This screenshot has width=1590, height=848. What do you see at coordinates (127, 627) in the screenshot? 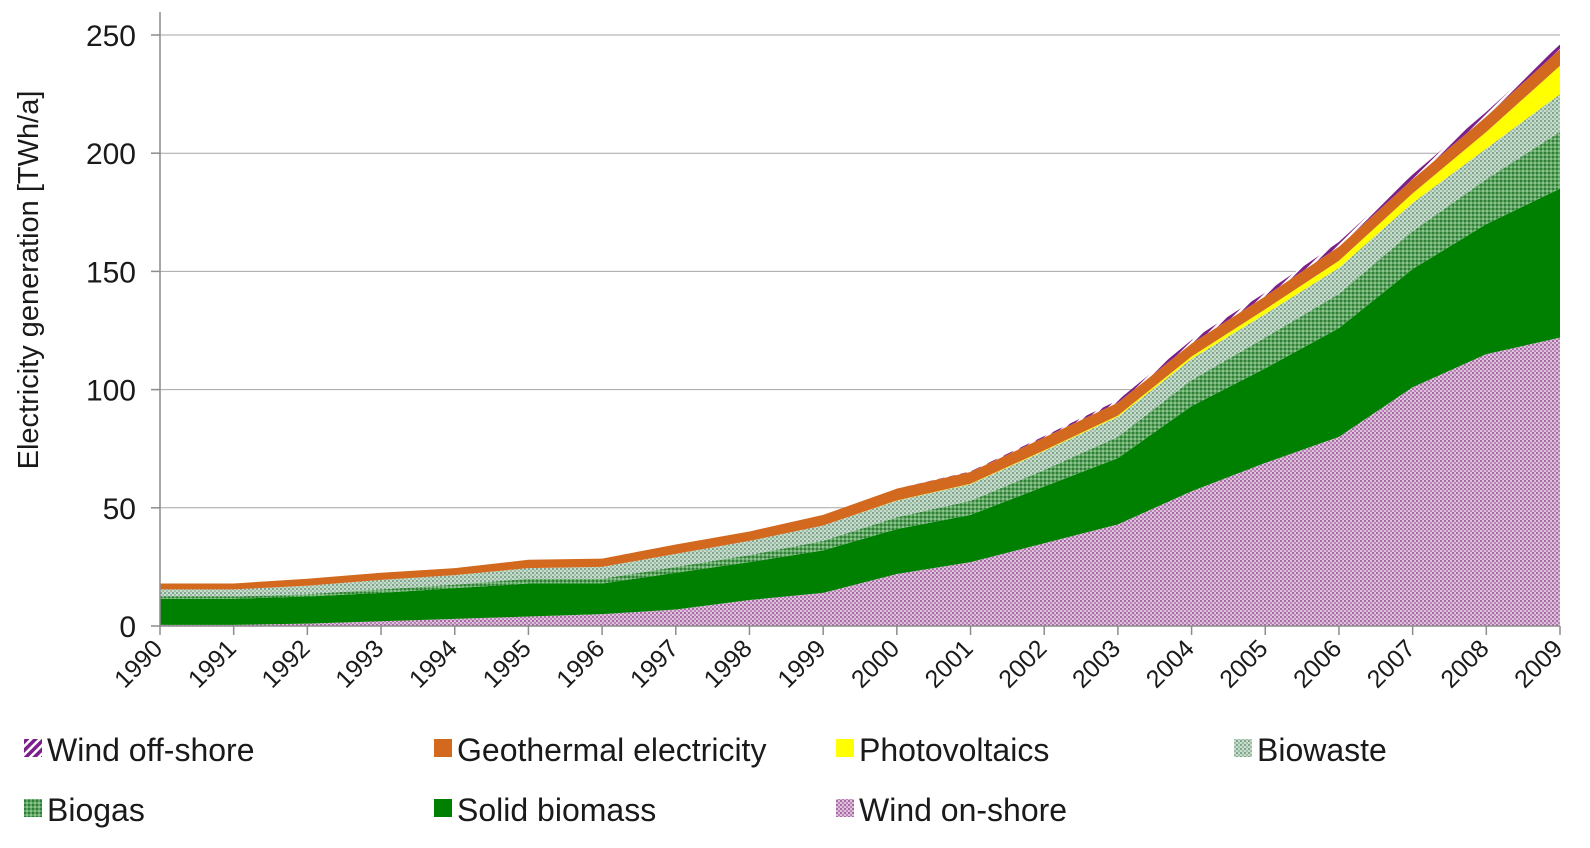
I see `y-tick-label: 0` at bounding box center [127, 627].